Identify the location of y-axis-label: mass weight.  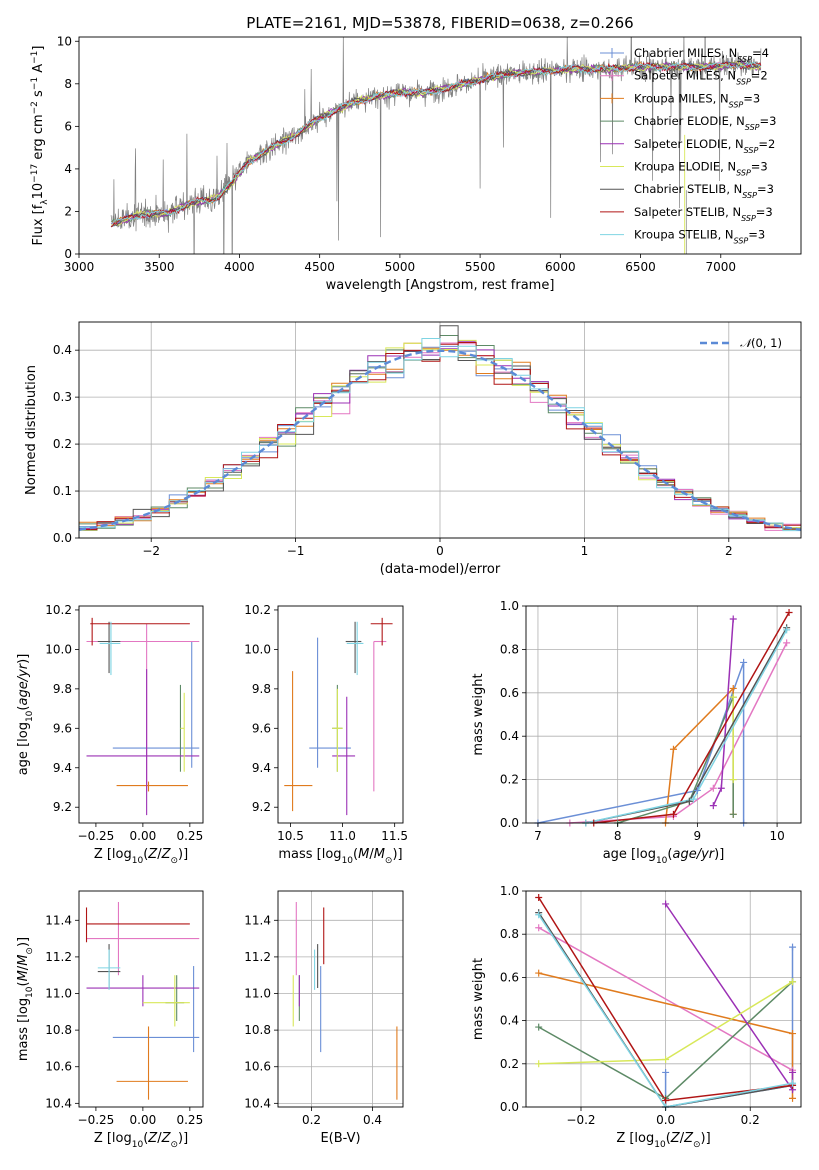
(478, 999).